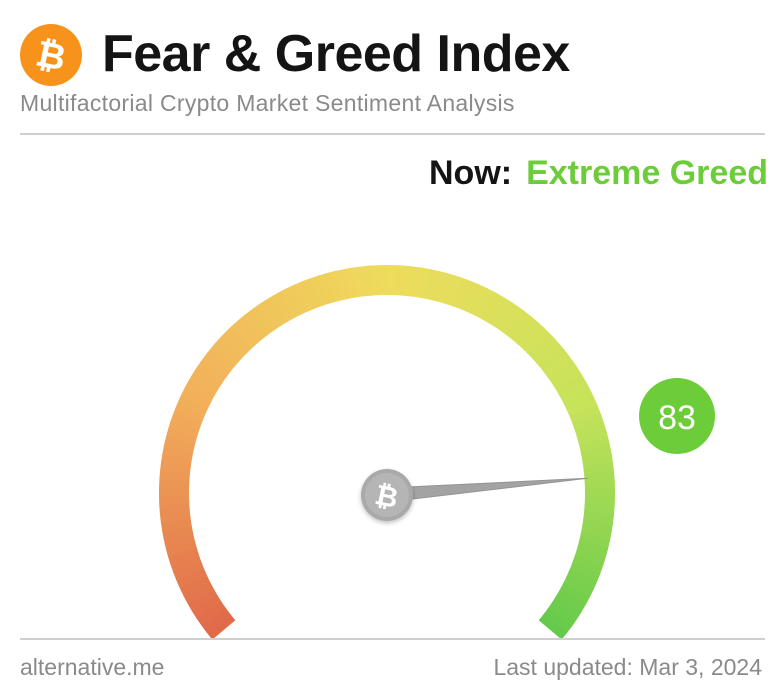  What do you see at coordinates (647, 173) in the screenshot?
I see `classification-label: Extreme Greed` at bounding box center [647, 173].